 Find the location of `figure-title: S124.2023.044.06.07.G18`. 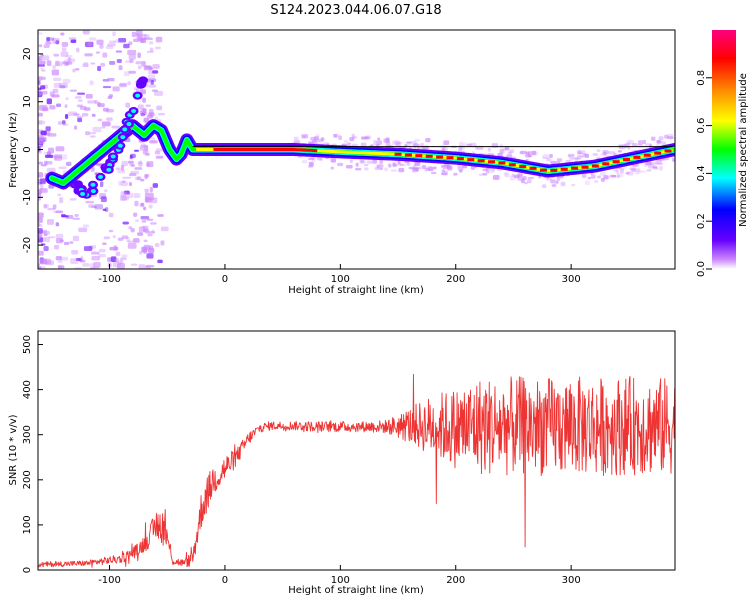

figure-title: S124.2023.044.06.07.G18 is located at coordinates (355, 10).